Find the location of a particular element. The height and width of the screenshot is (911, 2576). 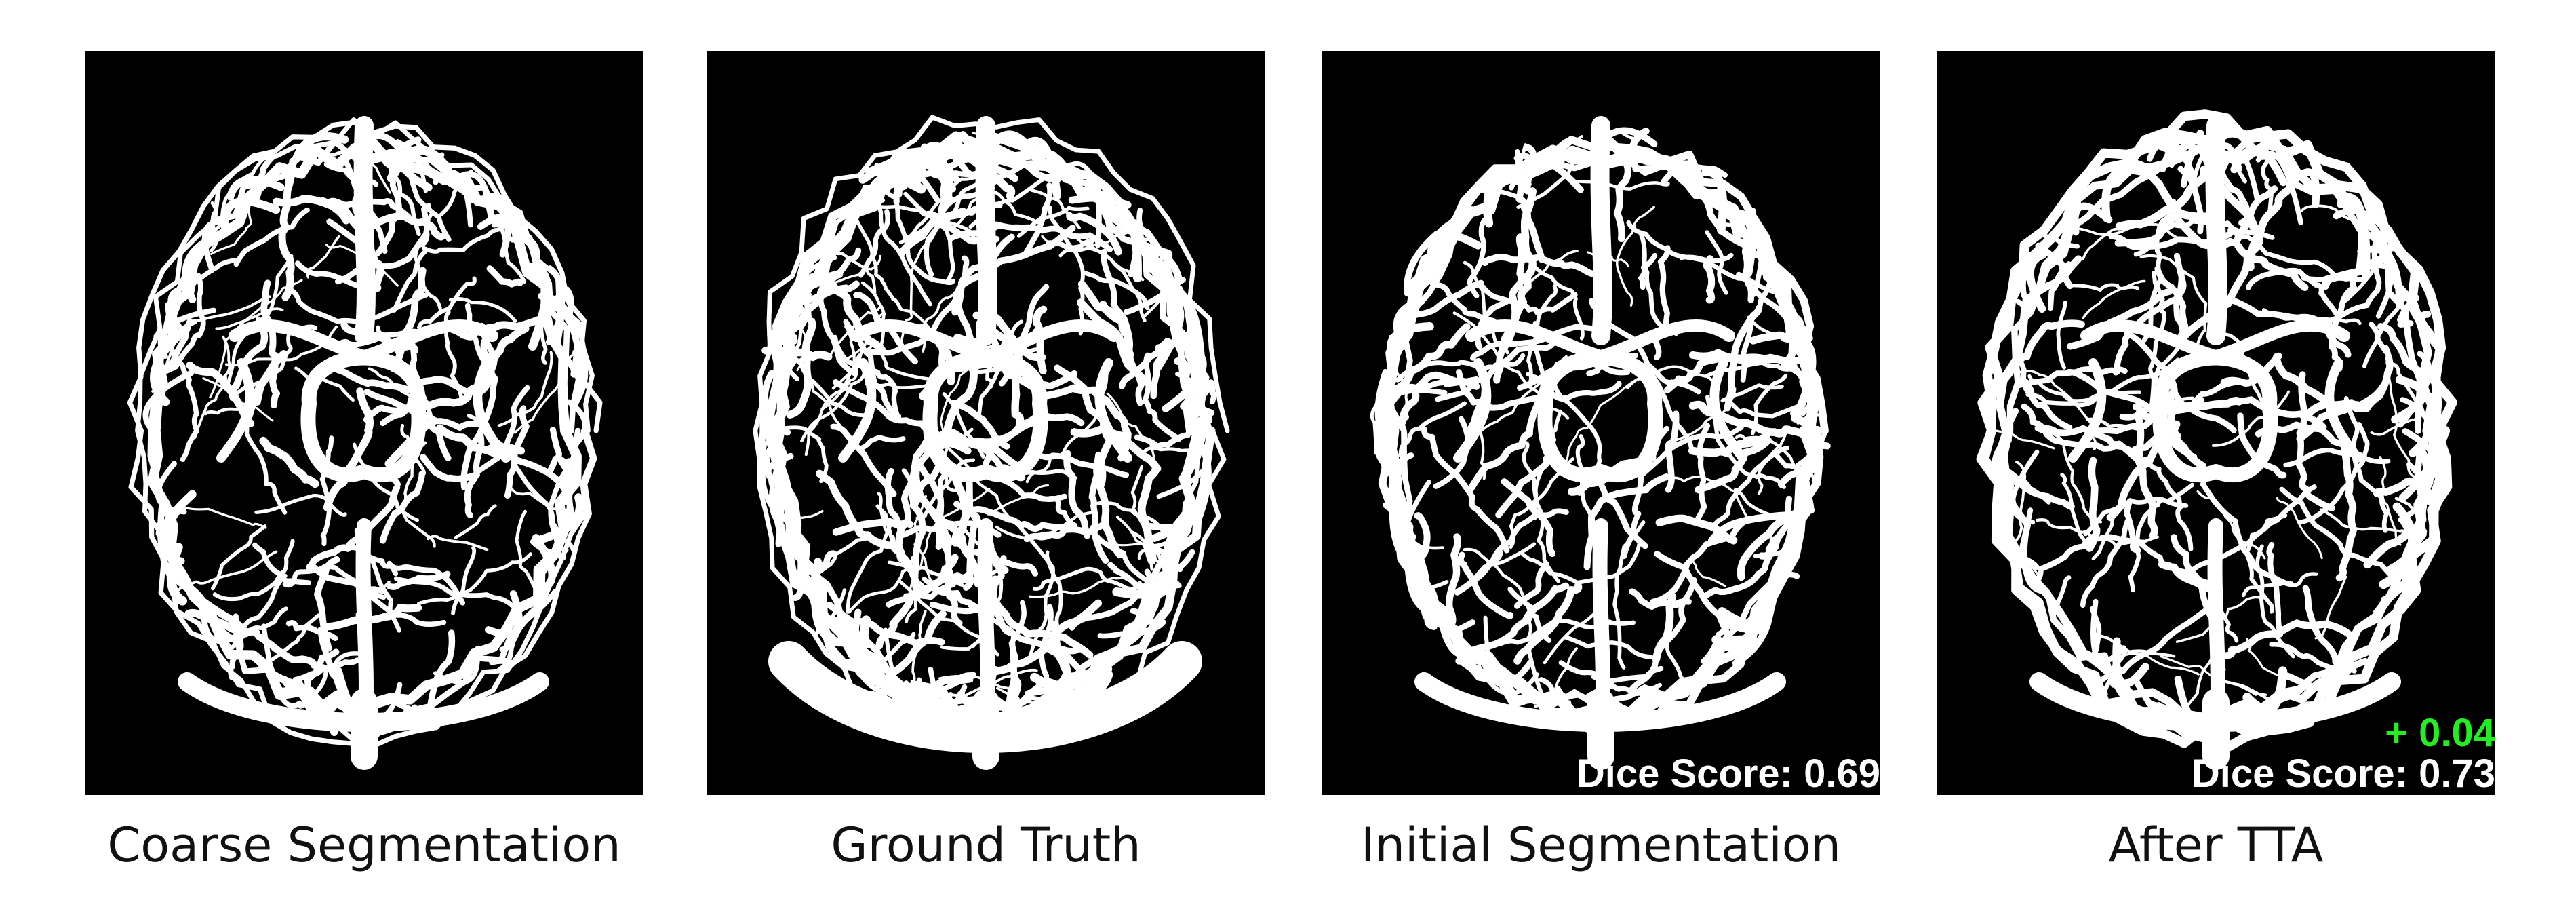

dice-score-label: Dice Score: 0.69 is located at coordinates (1728, 774).